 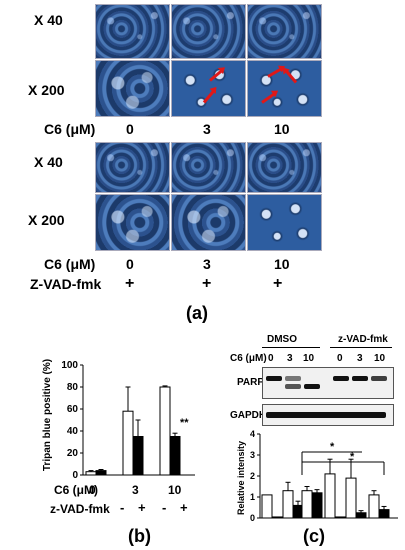 What do you see at coordinates (314, 536) in the screenshot?
I see `panel-label-c: (c)` at bounding box center [314, 536].